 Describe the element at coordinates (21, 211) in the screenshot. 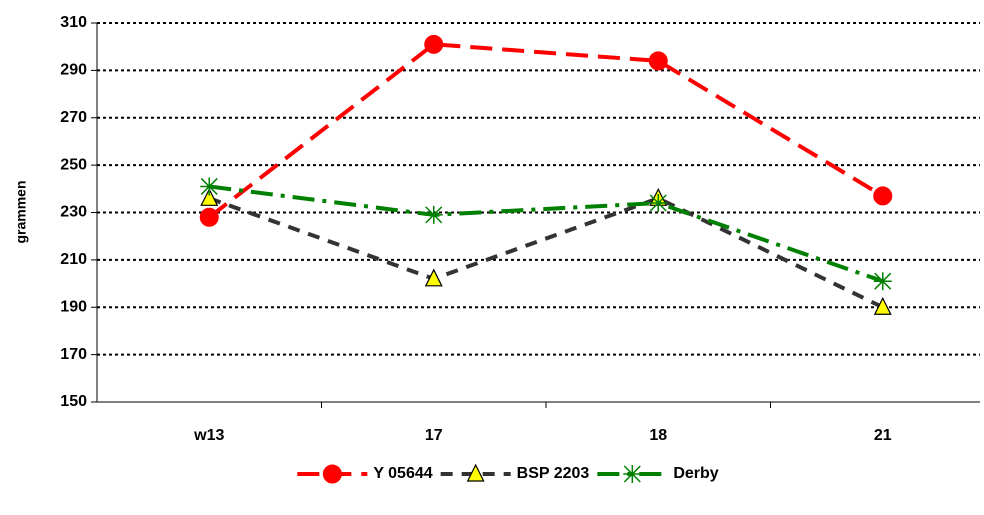

I see `y-axis-label: grammen` at that location.